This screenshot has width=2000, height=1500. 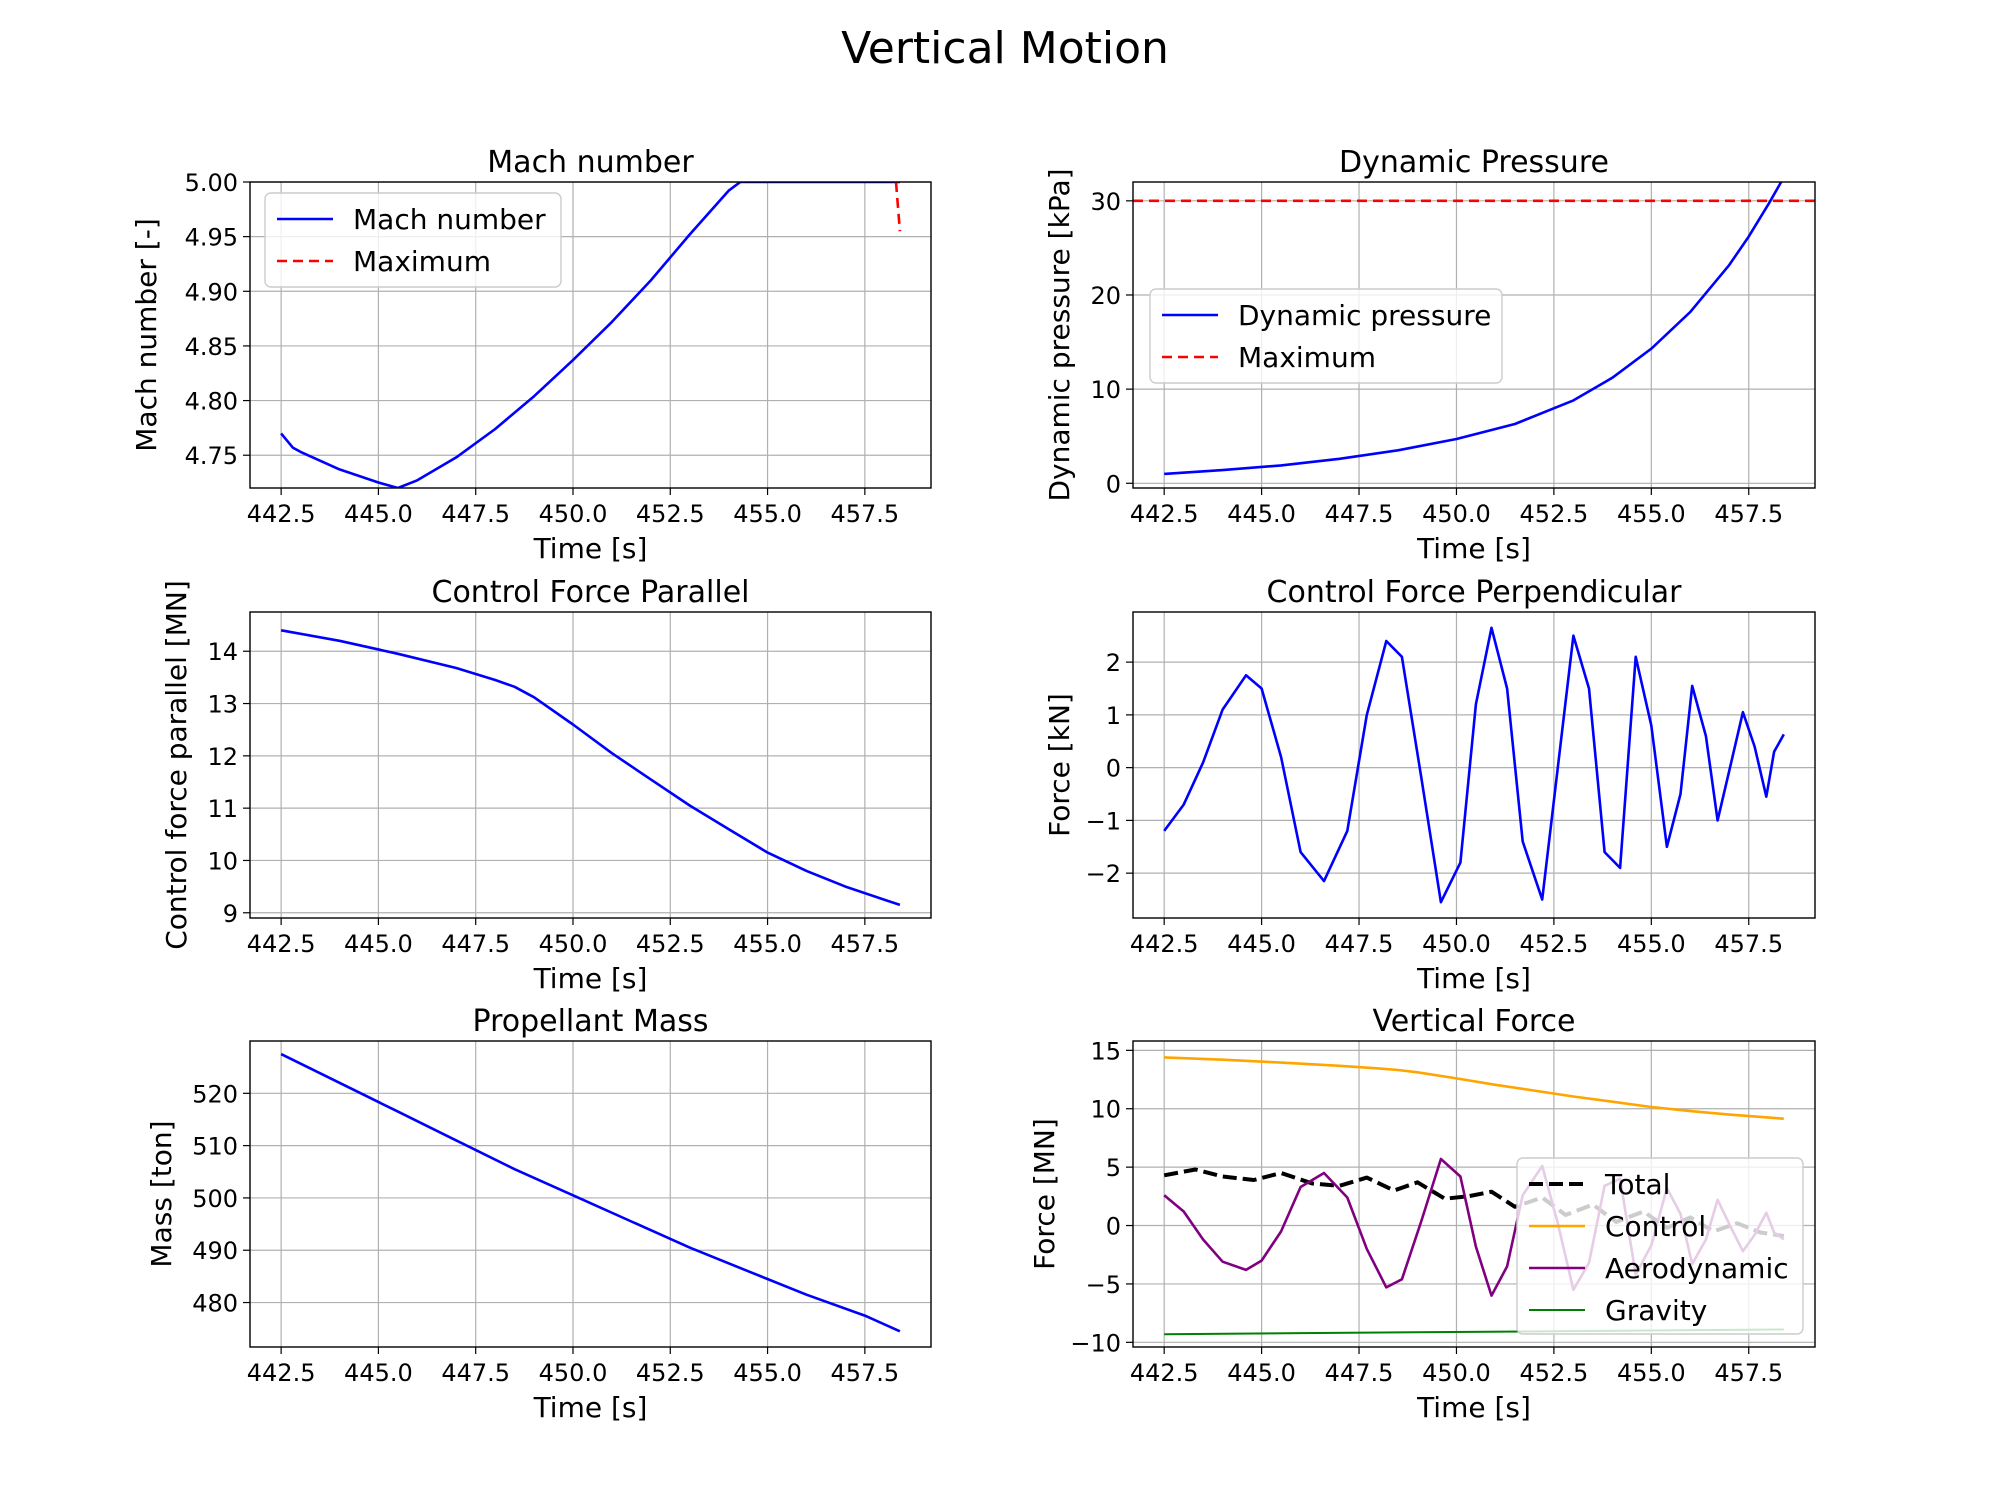 I want to click on y-tick-label: −10, so click(x=1095, y=1343).